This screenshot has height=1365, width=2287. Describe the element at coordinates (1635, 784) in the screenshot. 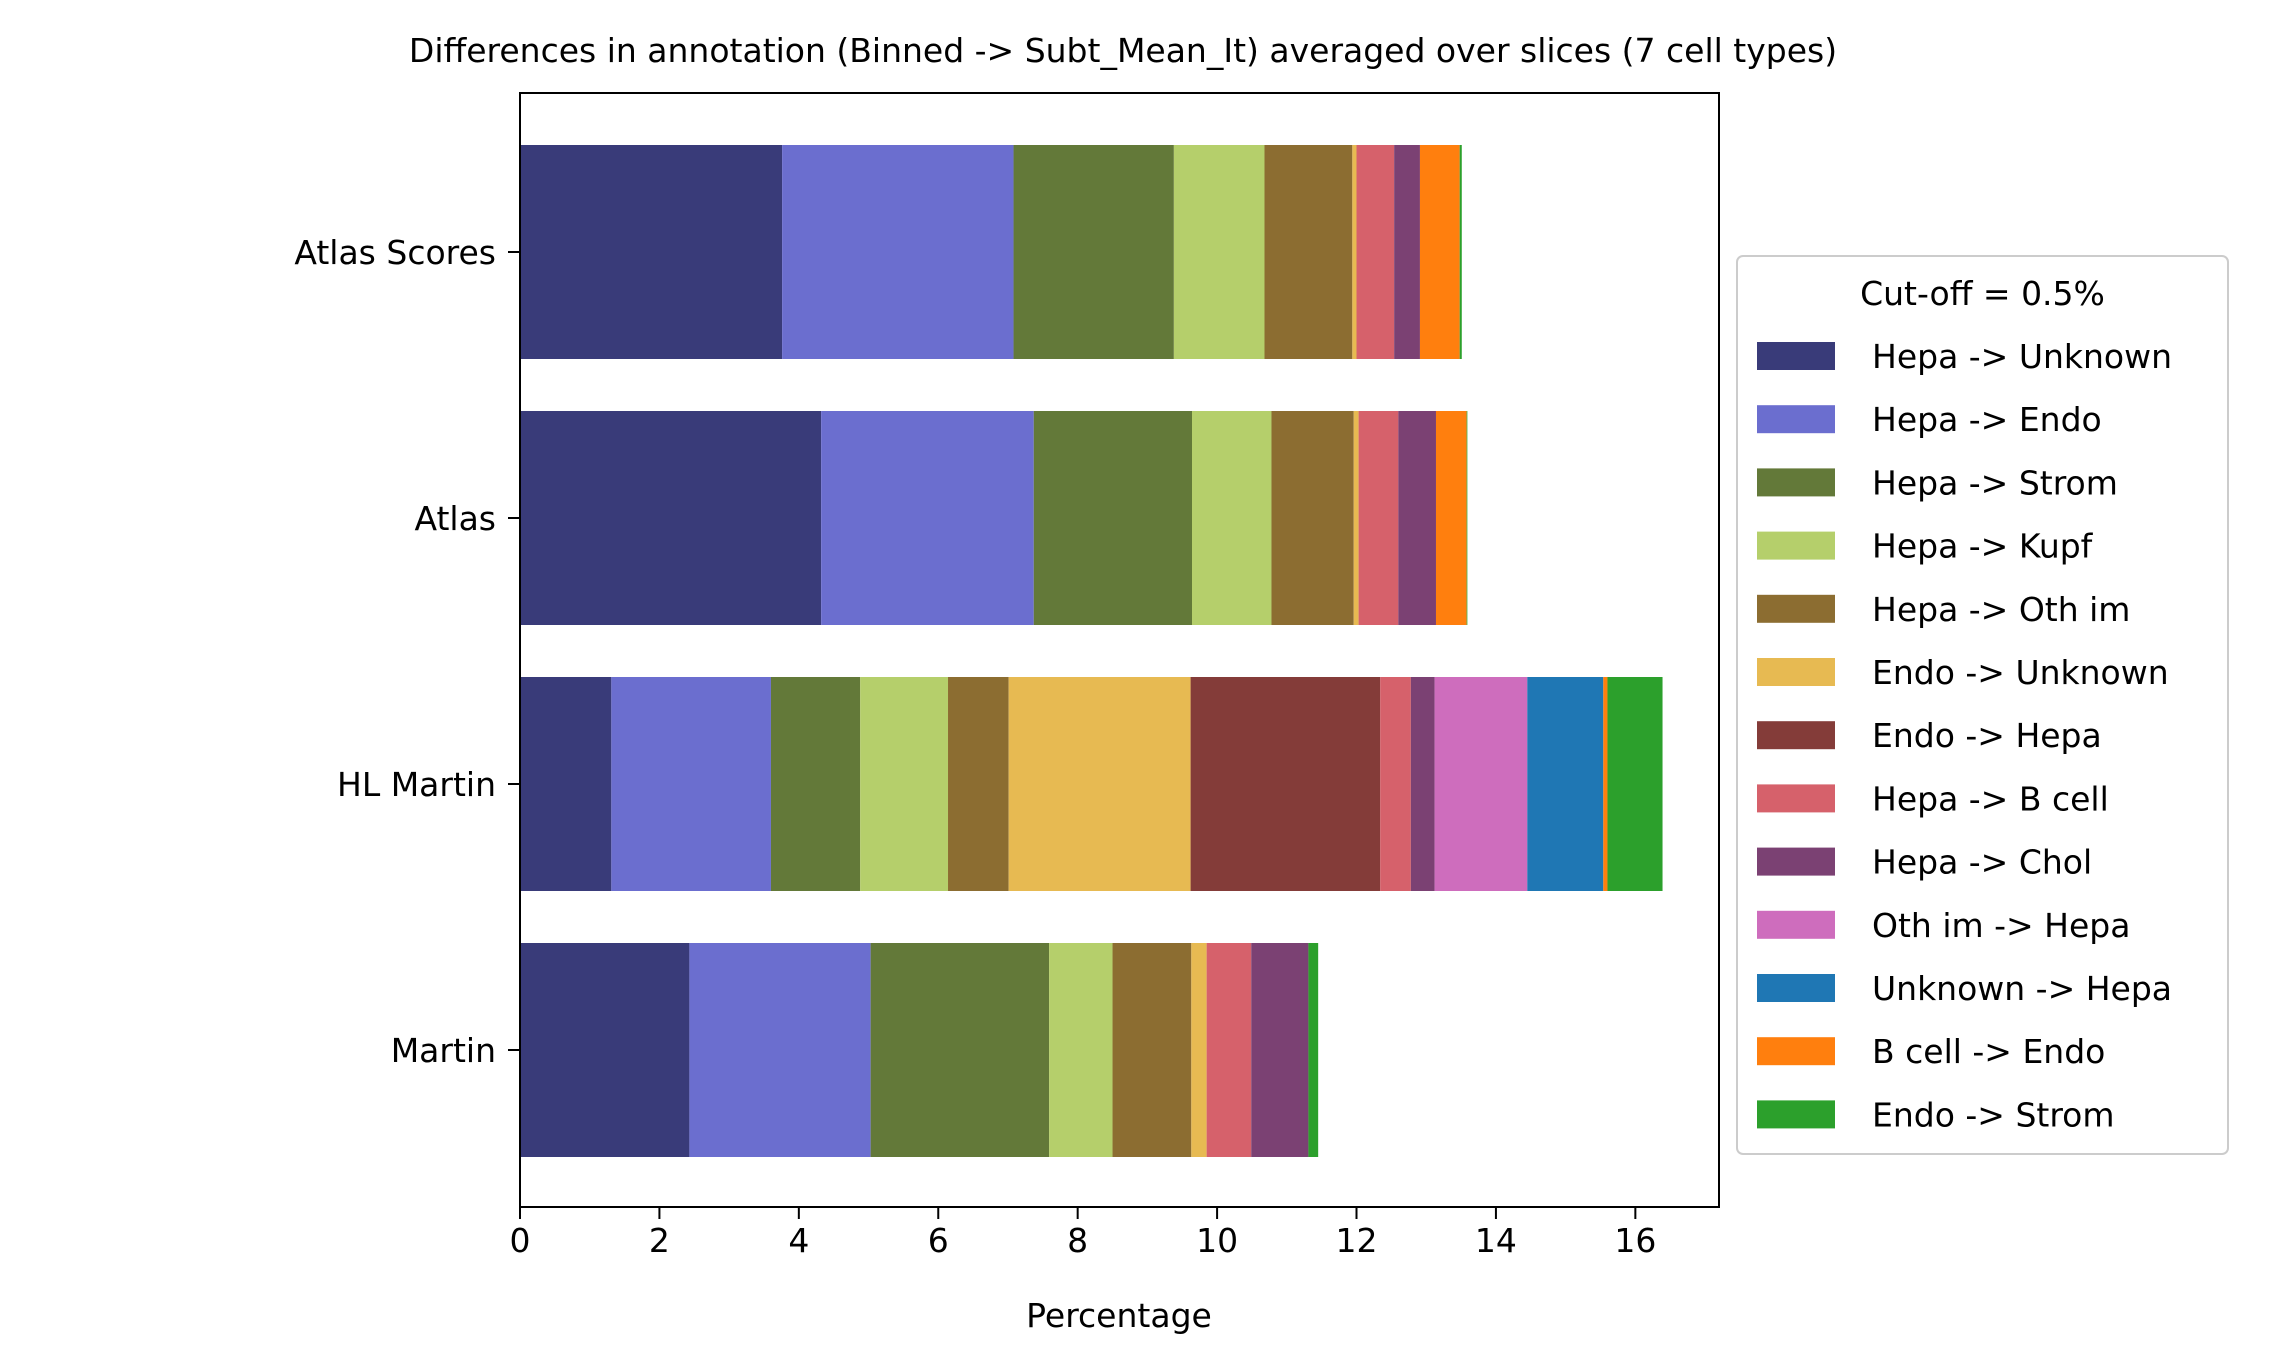

I see `bar-hl-martin-endo-to-strom` at that location.